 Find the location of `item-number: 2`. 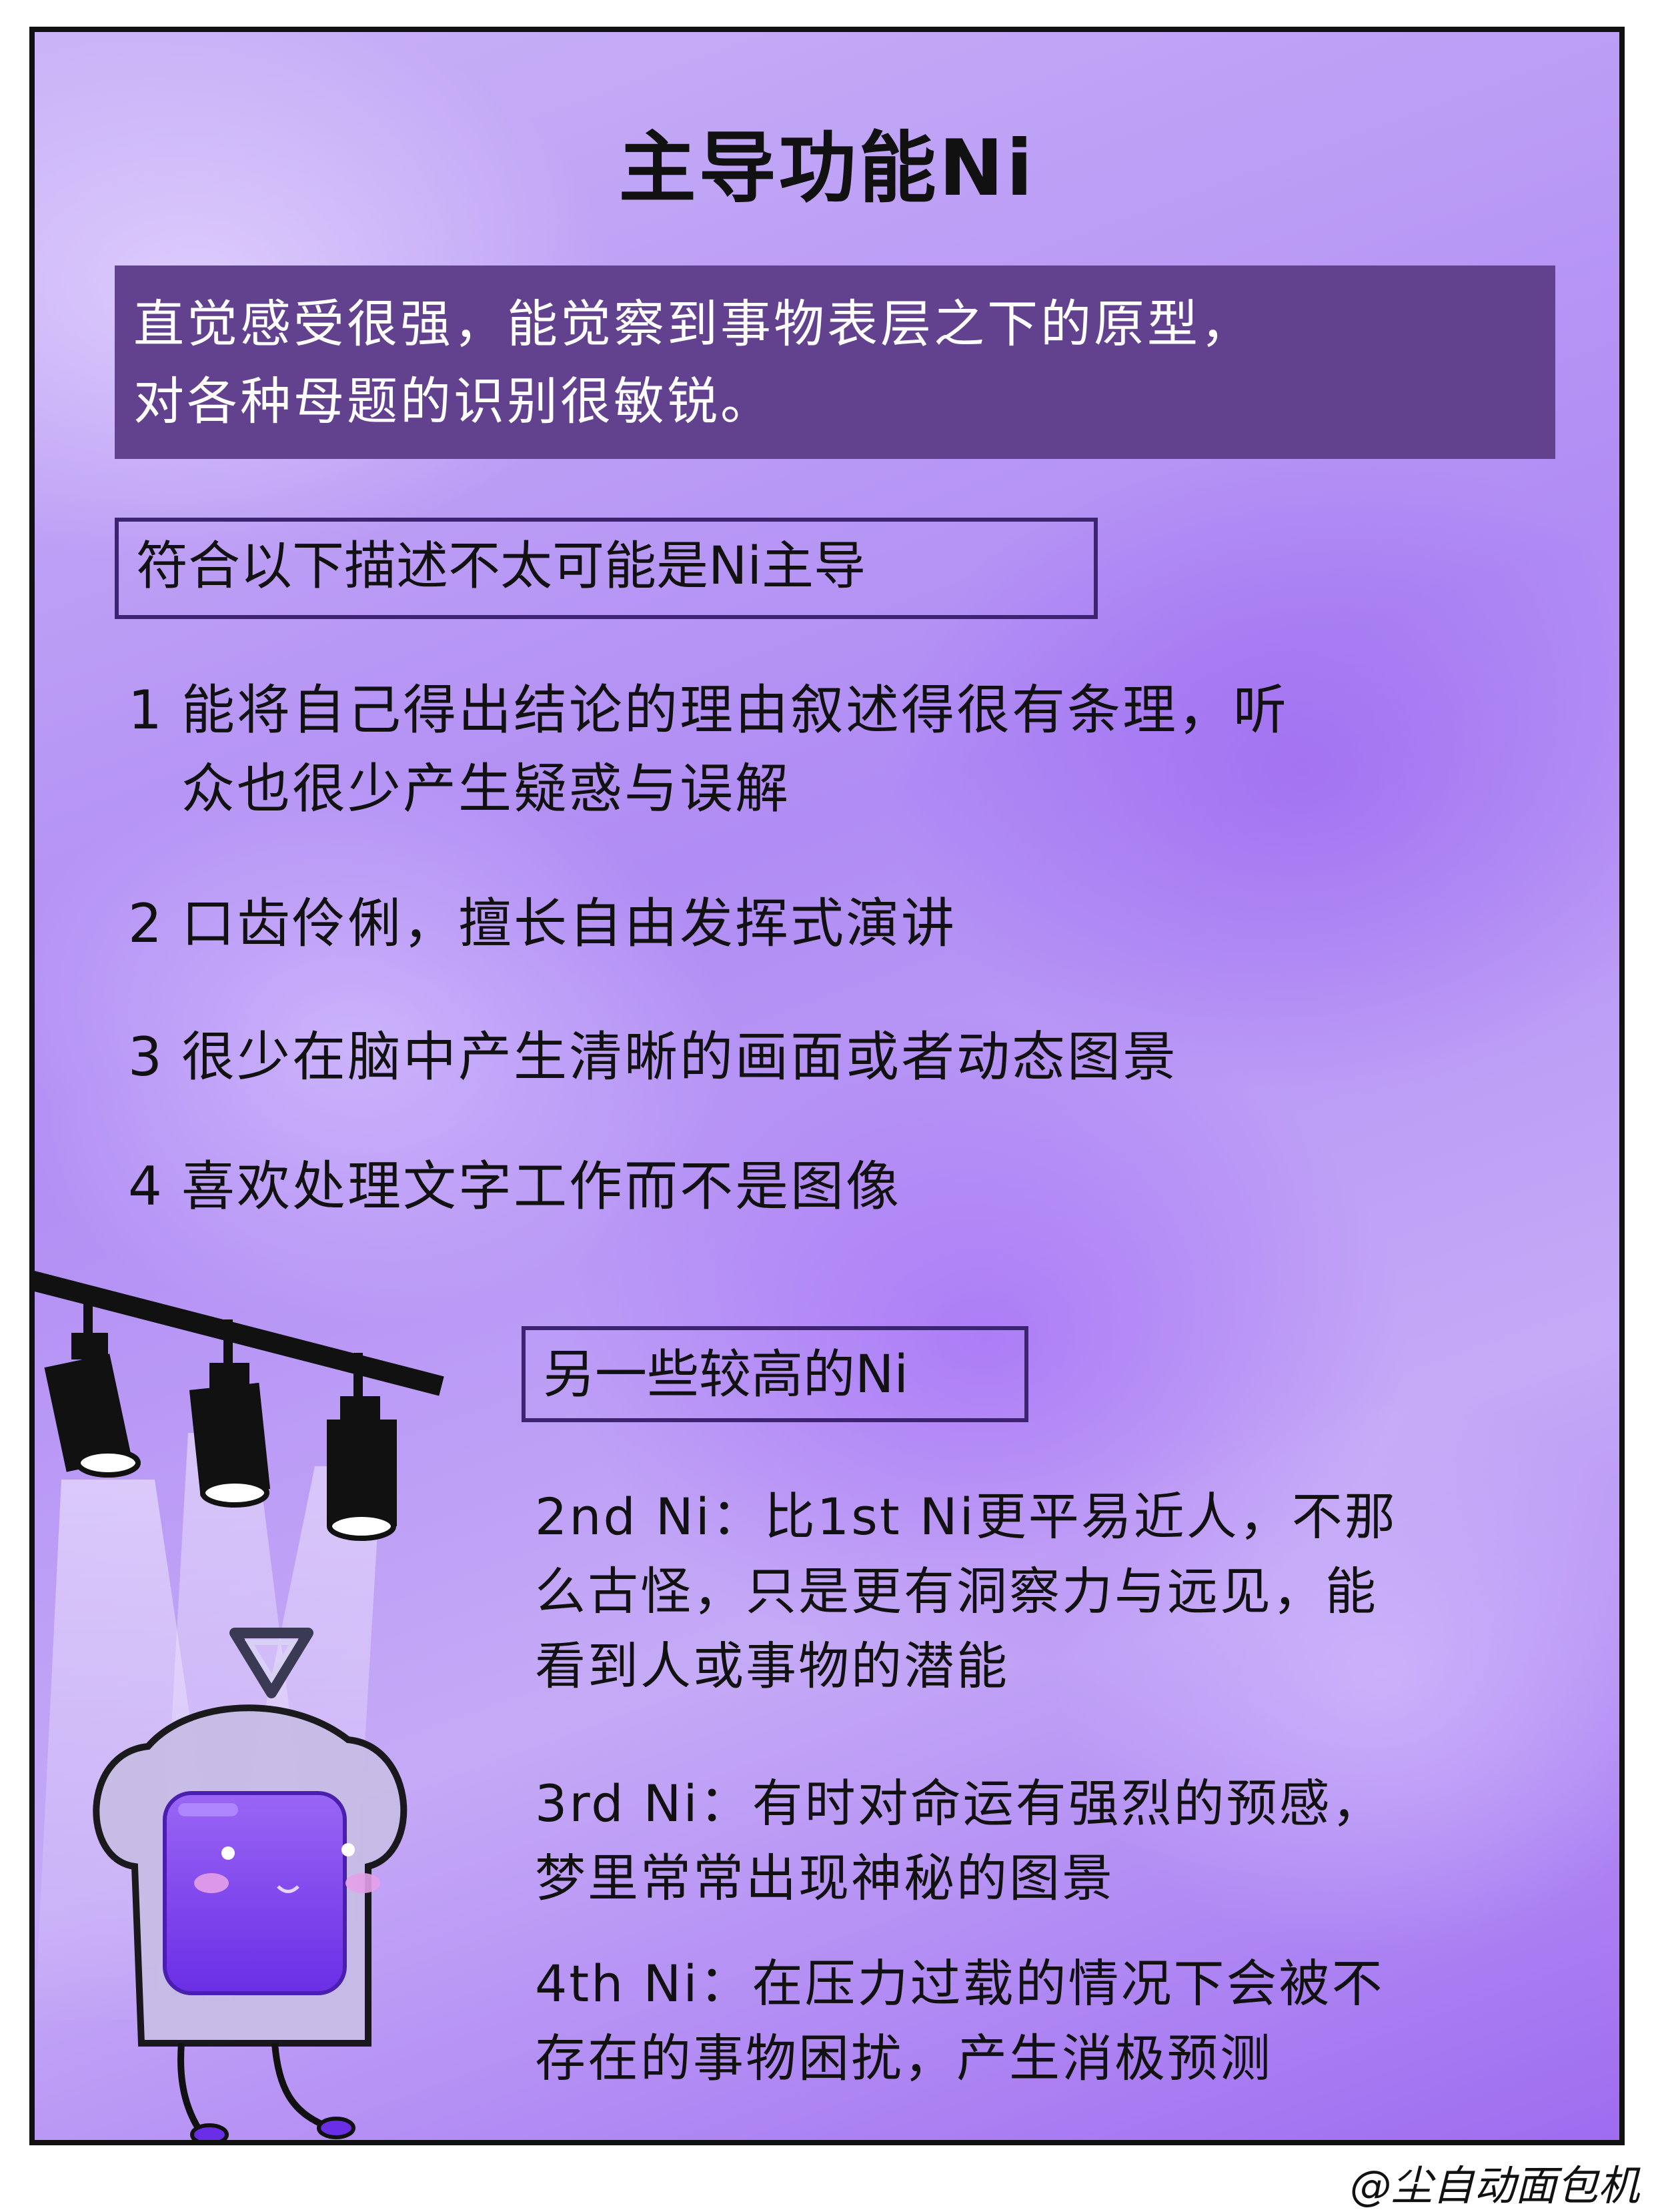

item-number: 2 is located at coordinates (146, 924).